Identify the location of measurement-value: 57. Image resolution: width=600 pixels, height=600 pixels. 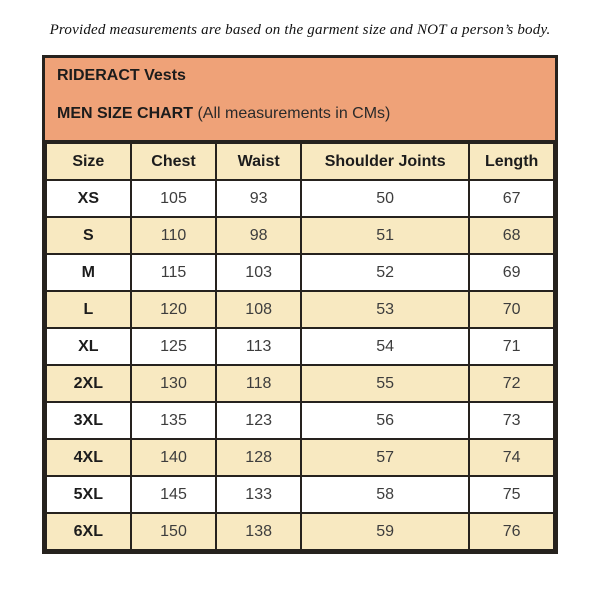
(385, 457).